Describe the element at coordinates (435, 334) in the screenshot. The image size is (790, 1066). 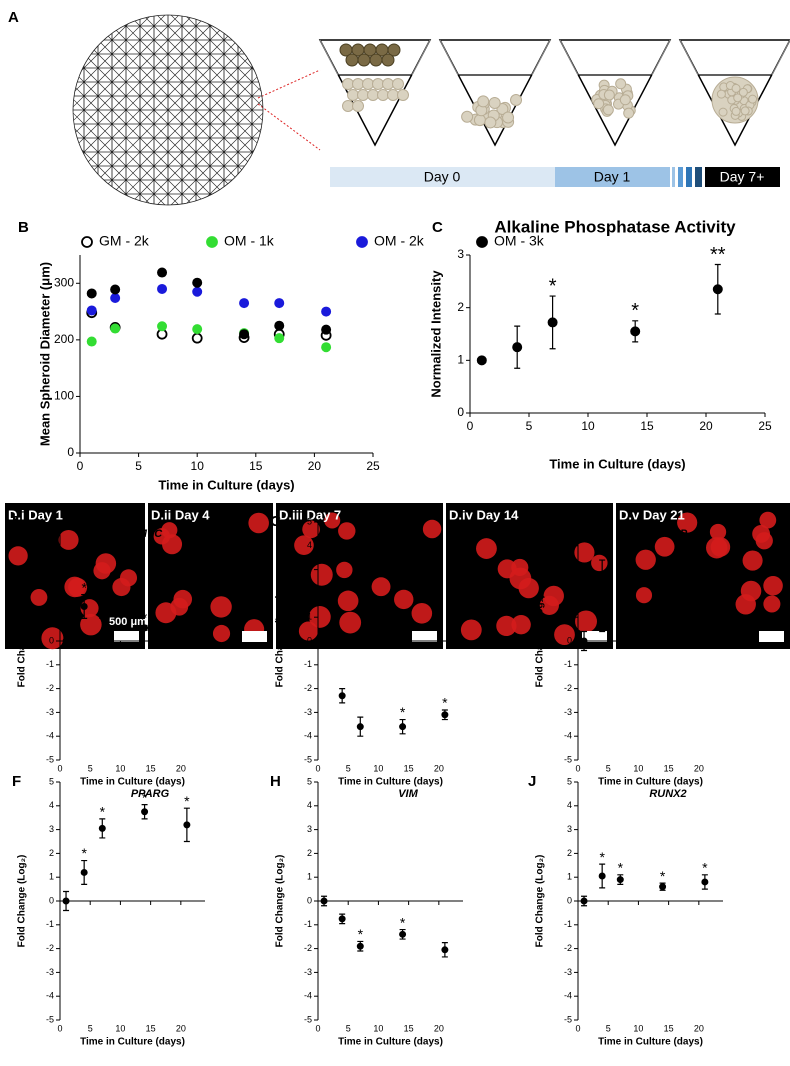
I see `y-axis-label: Normalized Intensity` at that location.